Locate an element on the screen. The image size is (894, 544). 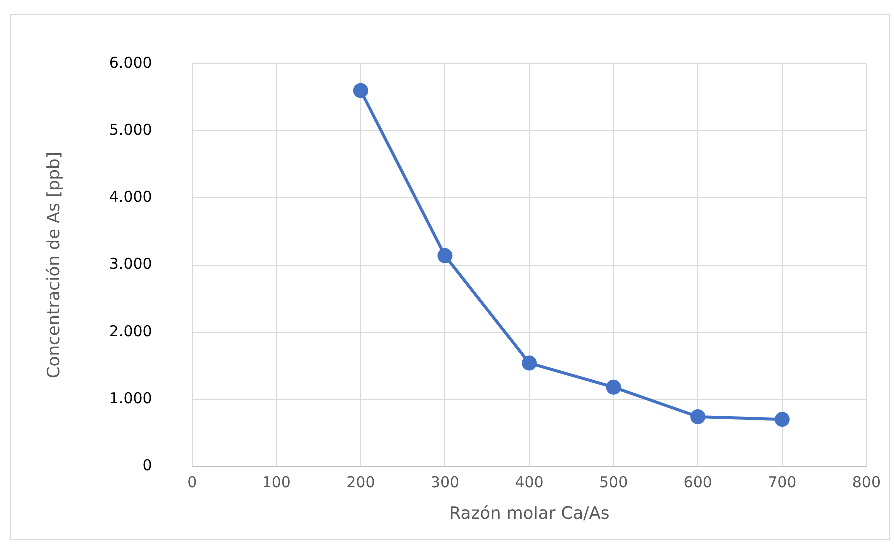
y-tick-label: 4.000 is located at coordinates (130, 197).